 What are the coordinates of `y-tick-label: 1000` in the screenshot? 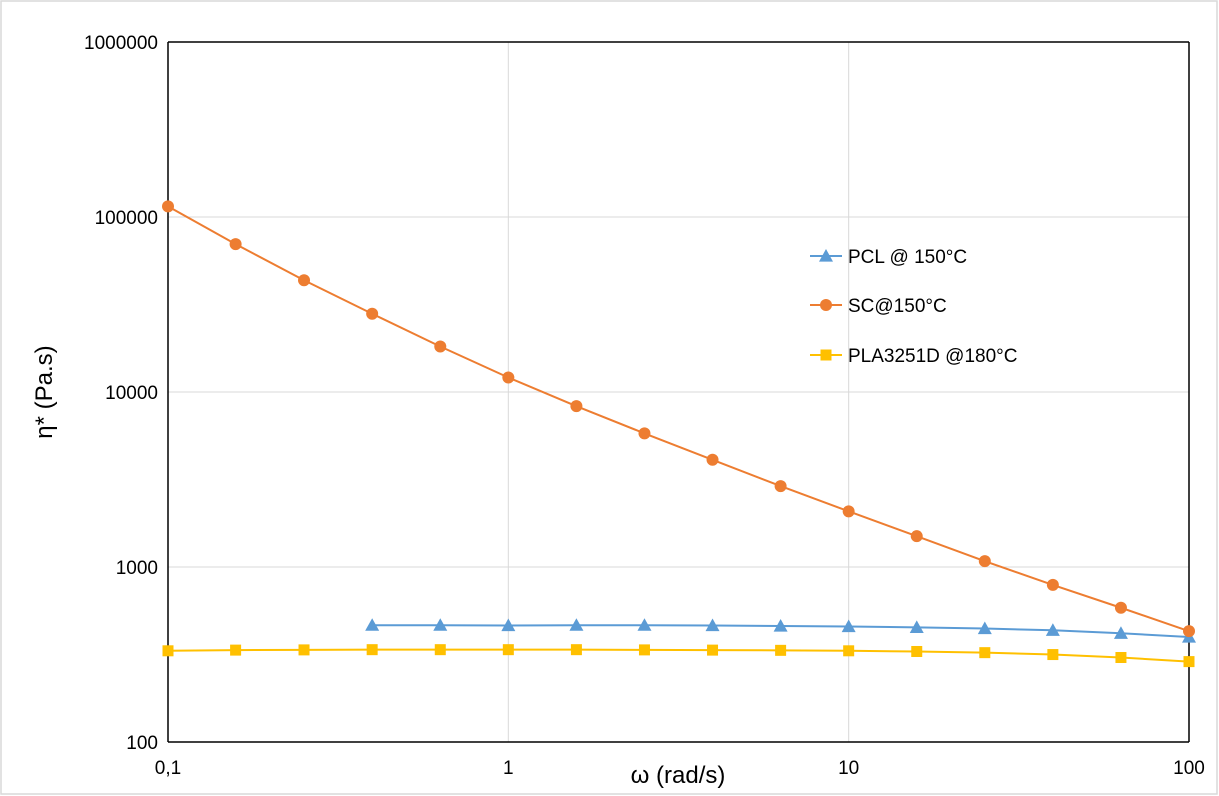 It's located at (137, 568).